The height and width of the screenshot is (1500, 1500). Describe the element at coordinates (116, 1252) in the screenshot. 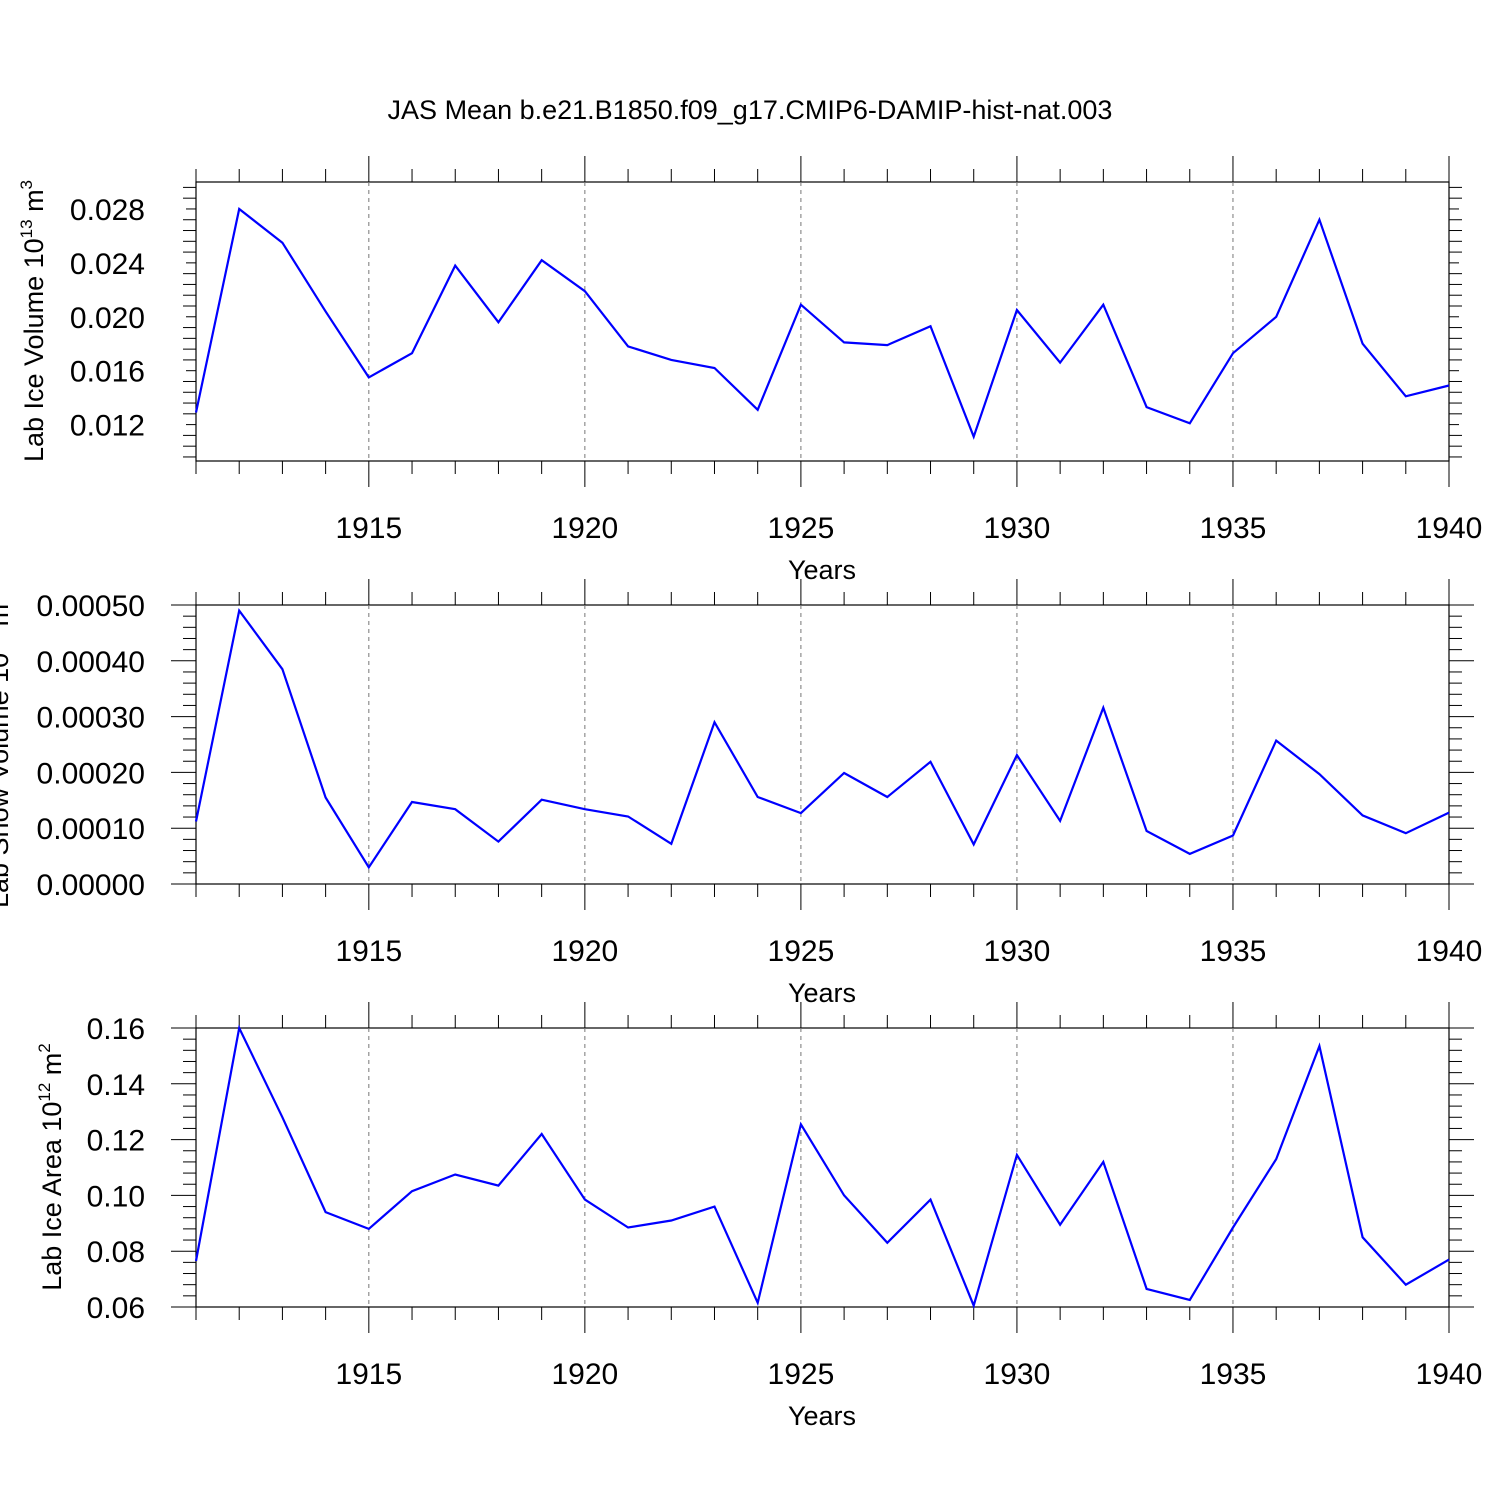

I see `y-tick-label: 0.08` at that location.